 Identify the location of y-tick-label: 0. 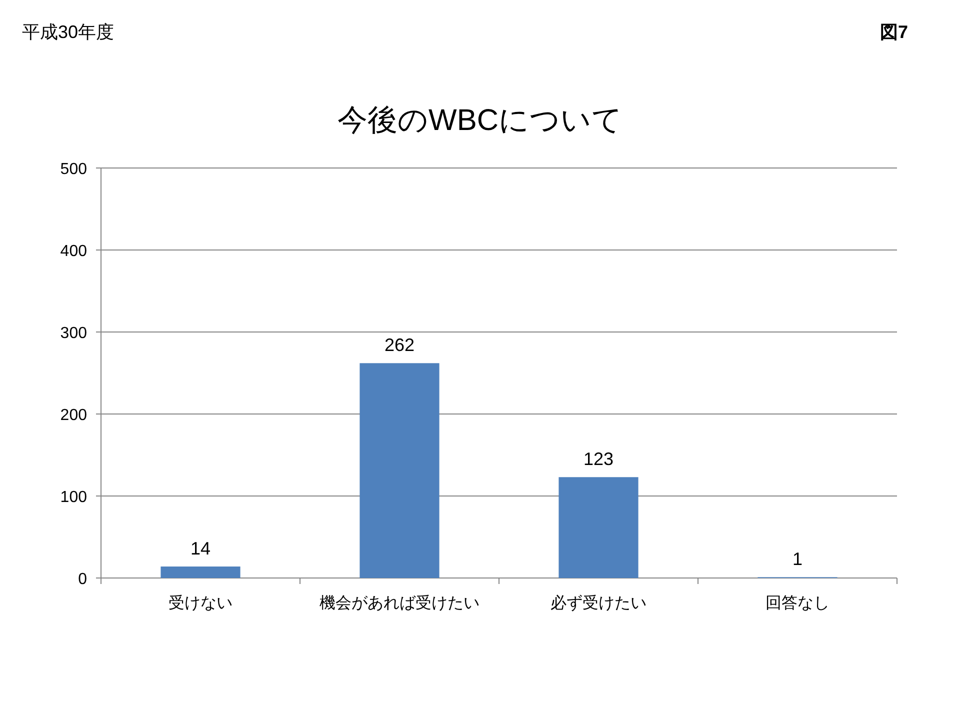
(83, 579).